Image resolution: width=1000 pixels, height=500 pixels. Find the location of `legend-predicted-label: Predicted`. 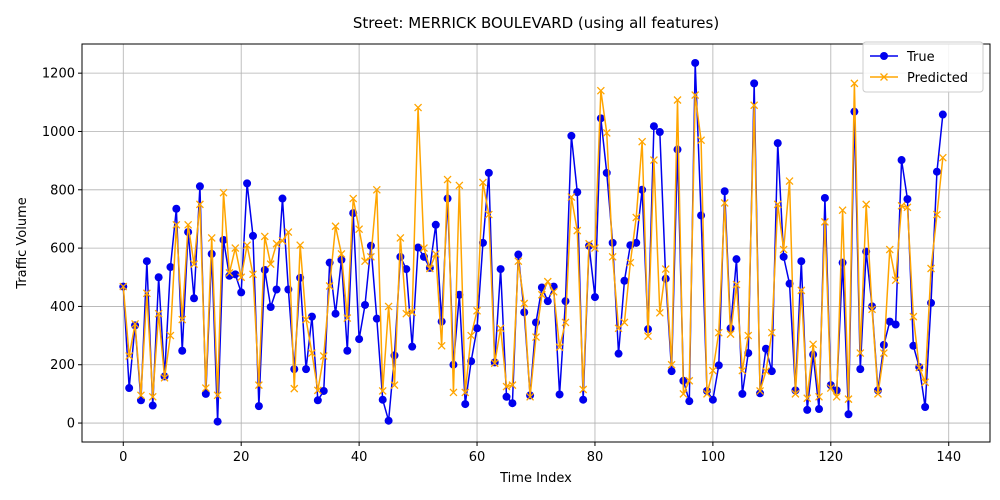

legend-predicted-label: Predicted is located at coordinates (937, 78).